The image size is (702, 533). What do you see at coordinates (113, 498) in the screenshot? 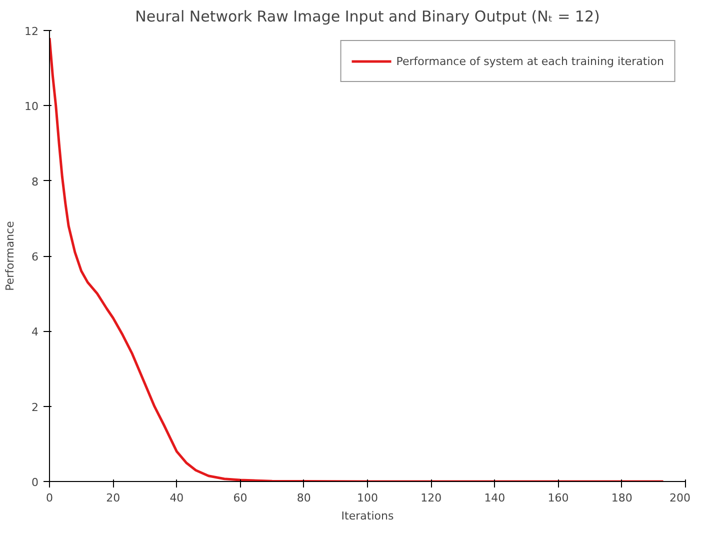
I see `x-tick-label: 20` at bounding box center [113, 498].